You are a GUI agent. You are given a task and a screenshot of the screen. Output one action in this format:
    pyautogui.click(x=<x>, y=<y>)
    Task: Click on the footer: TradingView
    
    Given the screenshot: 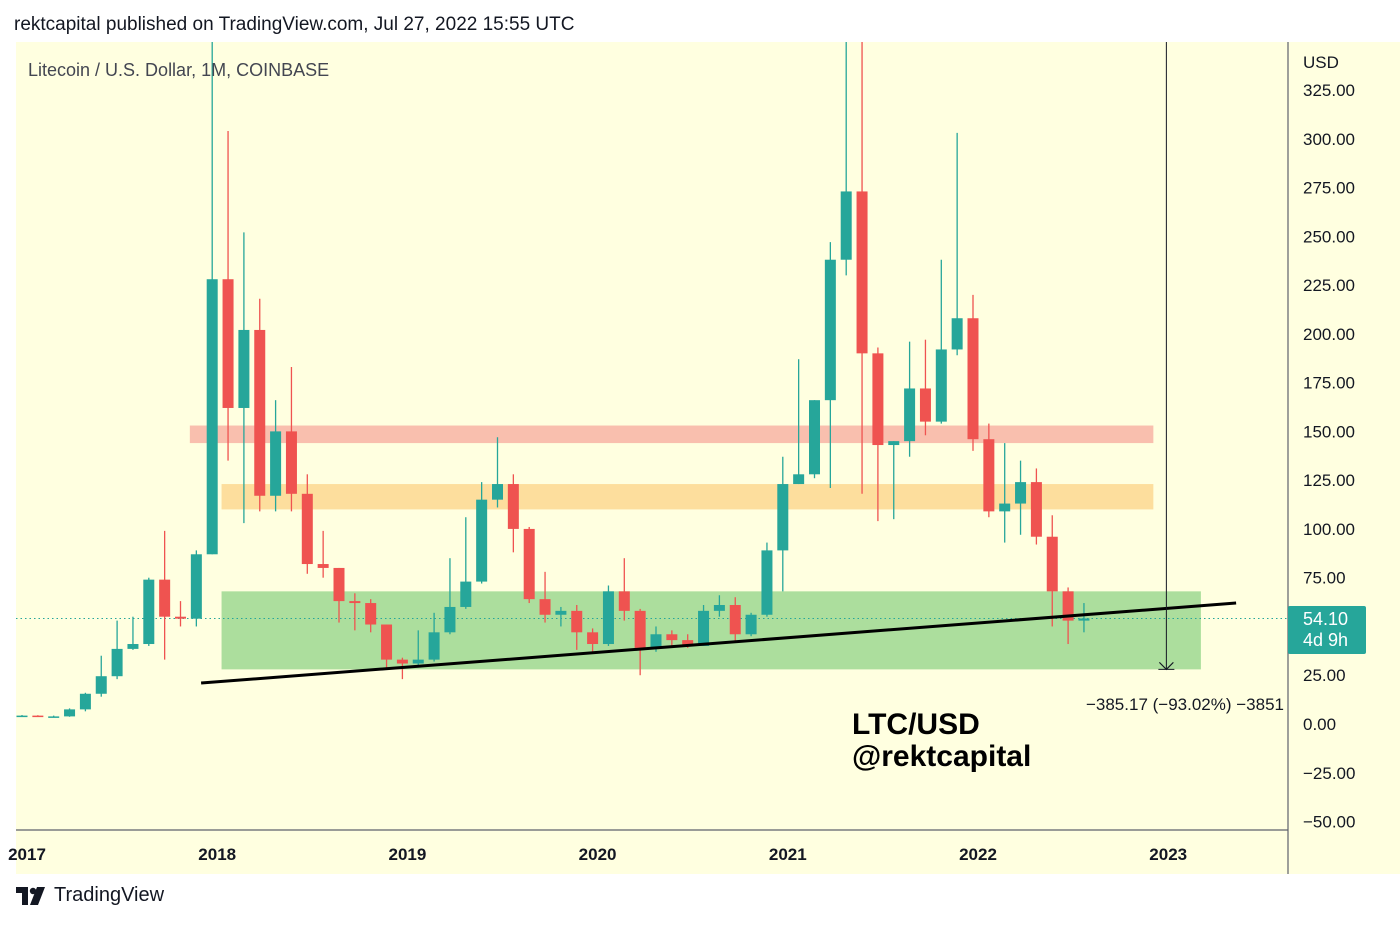 What is the action you would take?
    pyautogui.click(x=90, y=895)
    